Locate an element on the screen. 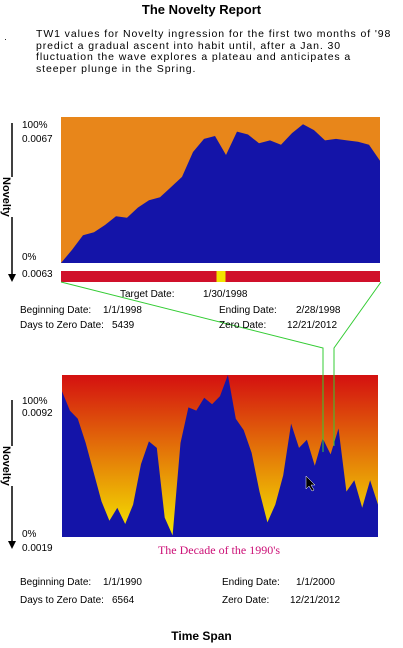 The width and height of the screenshot is (403, 648). bottom-zero-date-label: Zero Date: is located at coordinates (246, 600).